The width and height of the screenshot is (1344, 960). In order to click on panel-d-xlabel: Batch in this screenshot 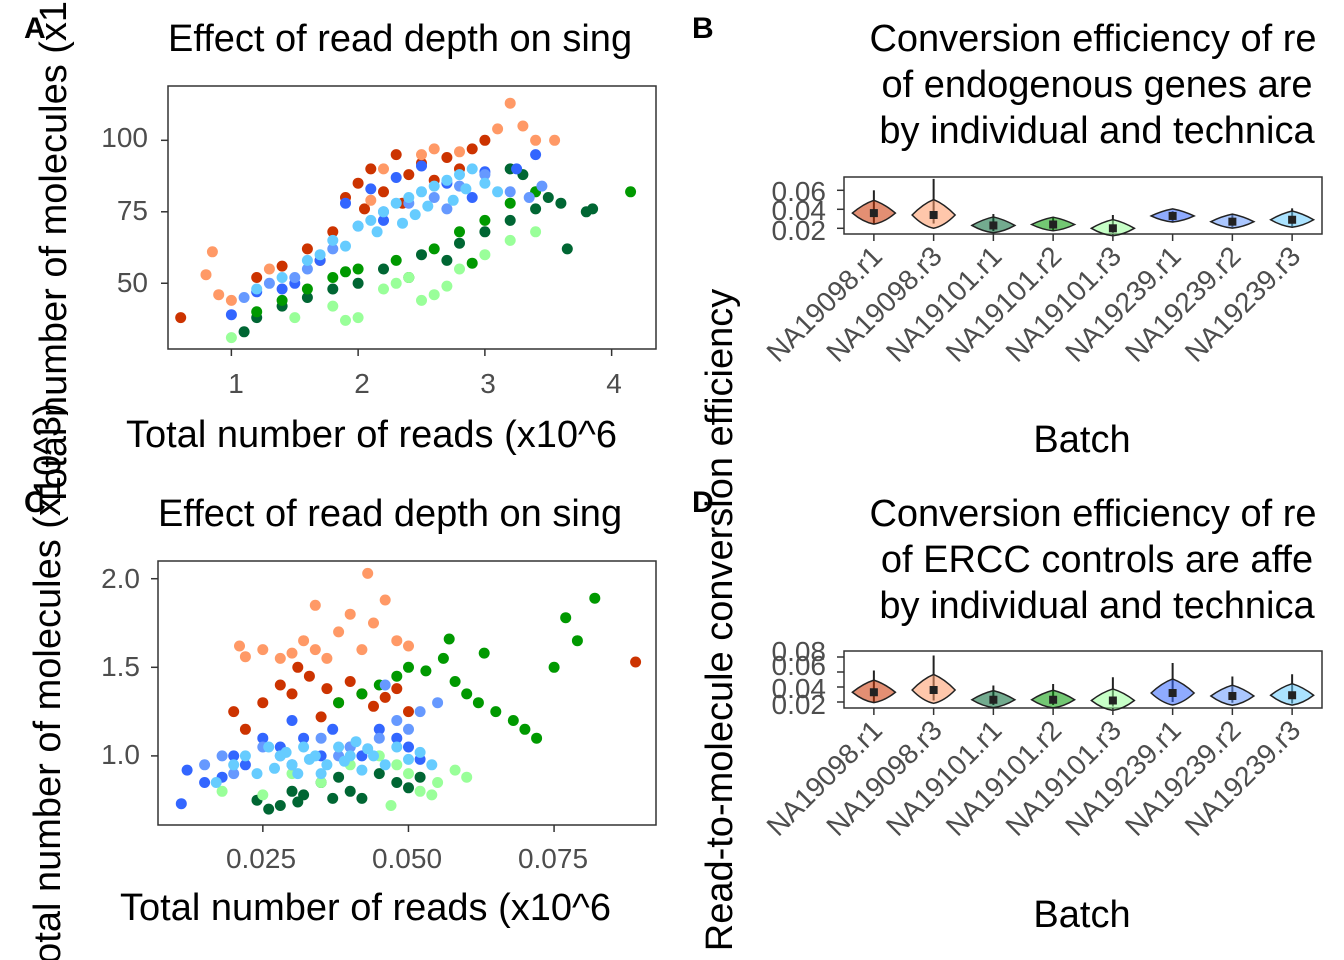, I will do `click(1081, 915)`.